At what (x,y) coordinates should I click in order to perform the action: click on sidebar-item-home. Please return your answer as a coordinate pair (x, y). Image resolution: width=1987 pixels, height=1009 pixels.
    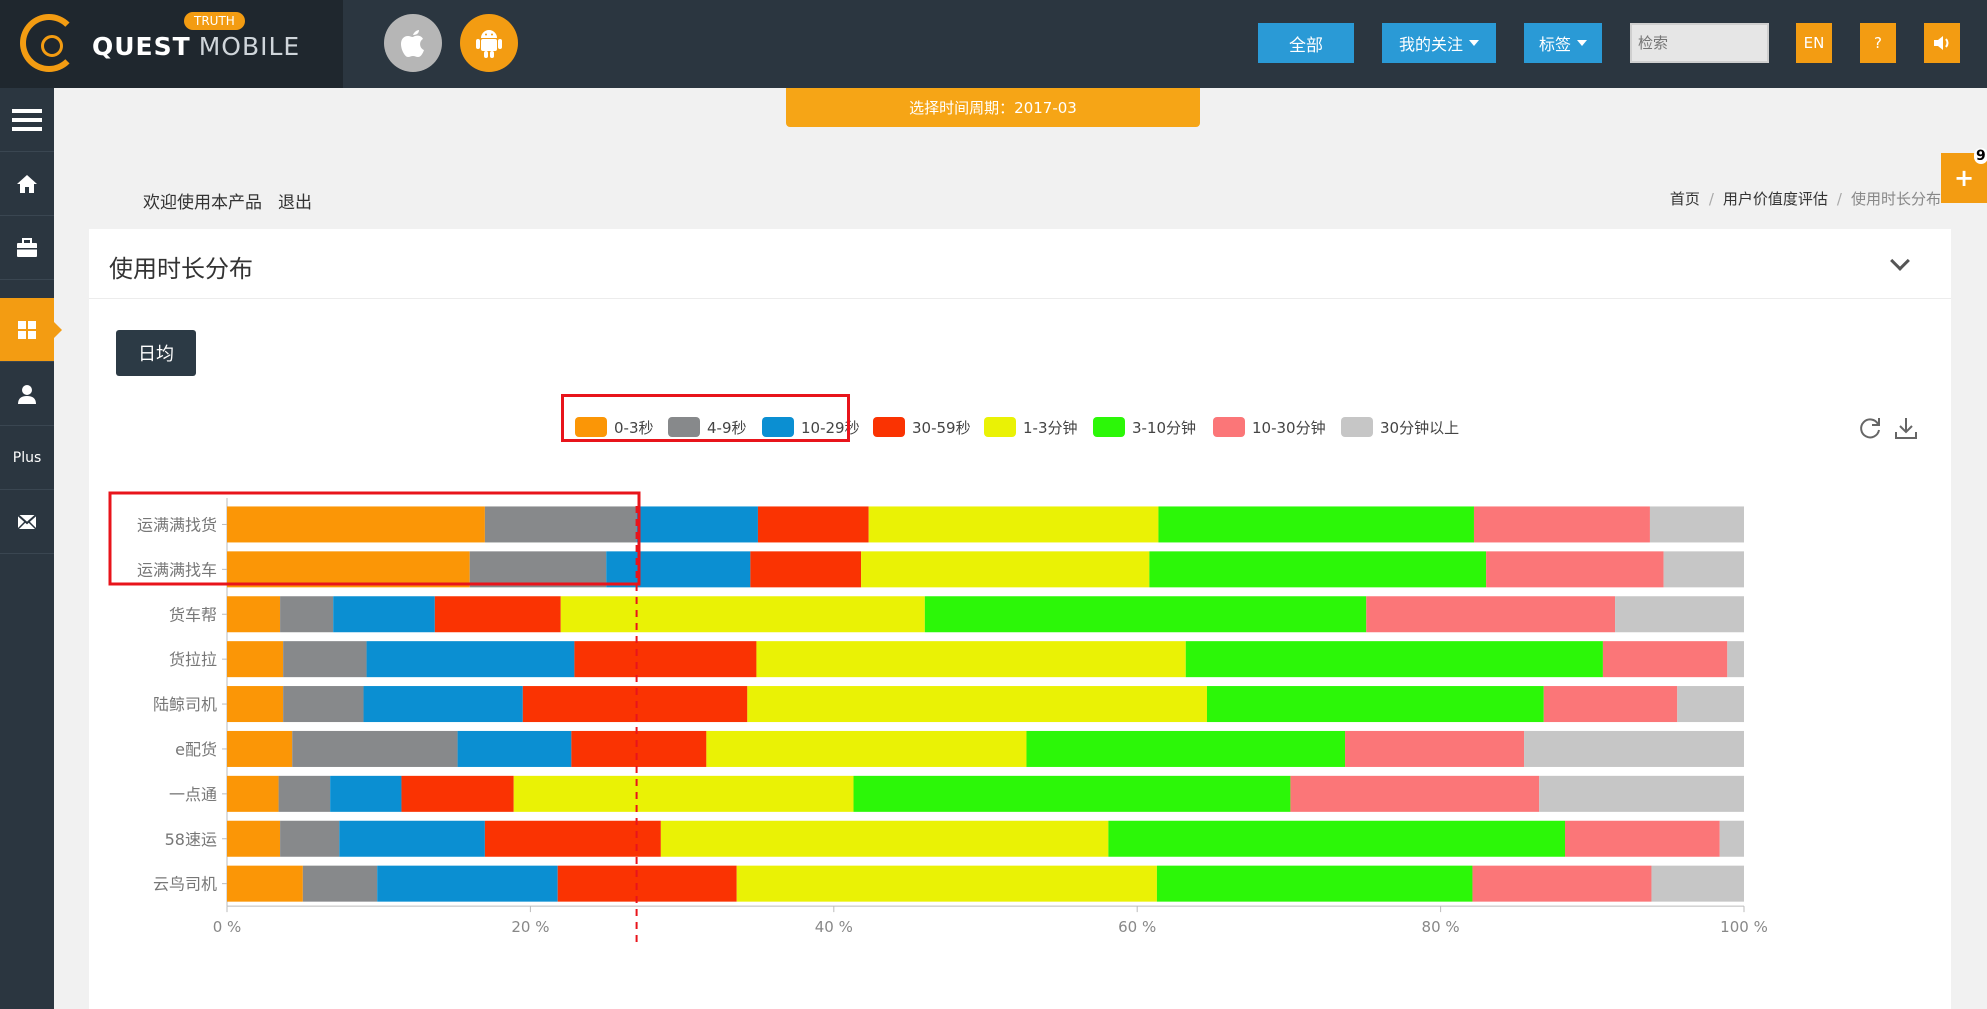
    Looking at the image, I should click on (27, 184).